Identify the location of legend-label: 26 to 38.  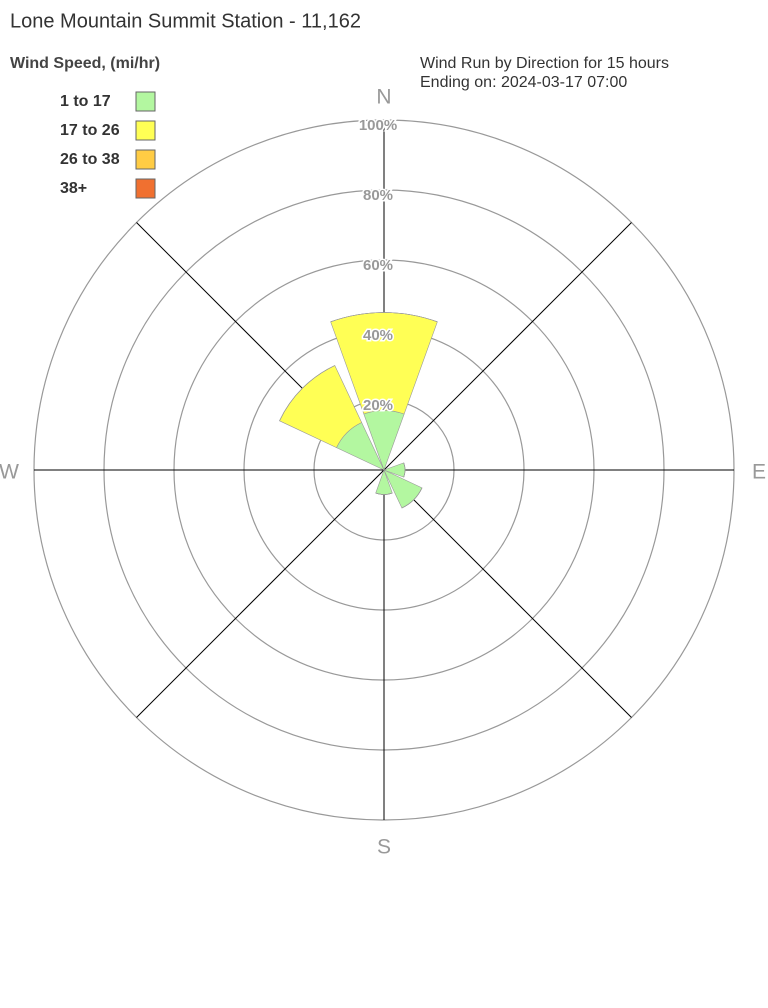
(90, 159).